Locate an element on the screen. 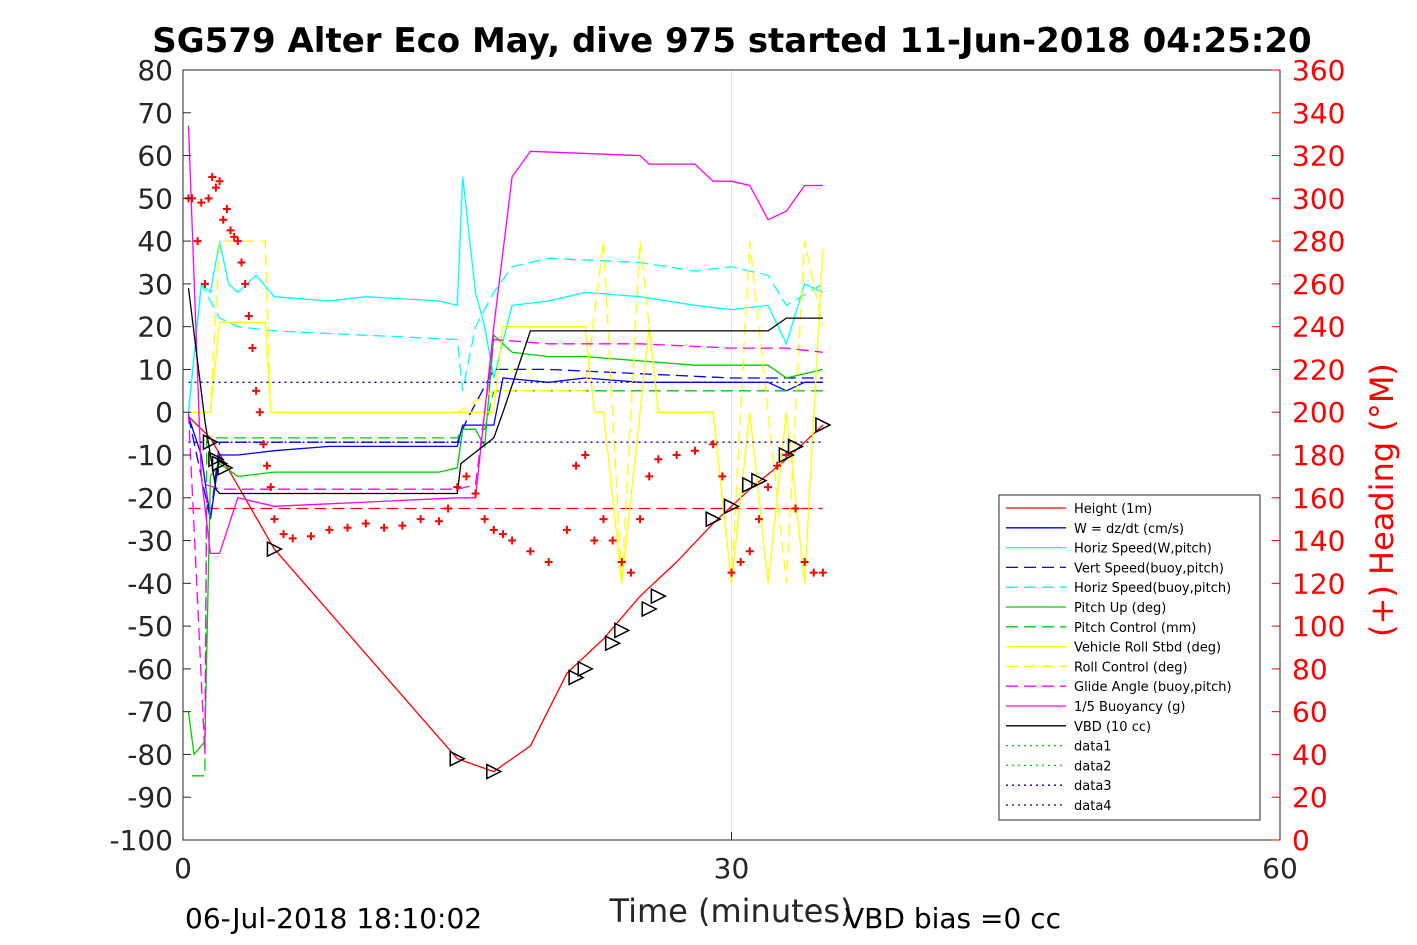 This screenshot has height=945, width=1417. y-tick-label: 80 is located at coordinates (155, 70).